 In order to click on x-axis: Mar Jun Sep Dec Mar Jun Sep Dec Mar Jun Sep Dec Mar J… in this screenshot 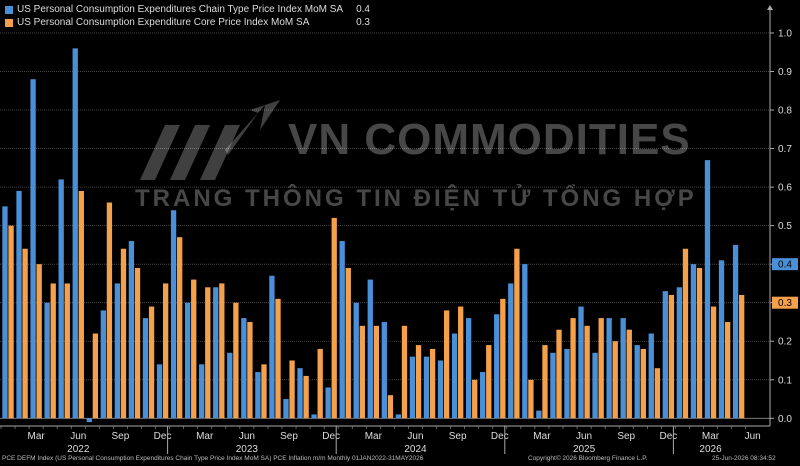, I will do `click(385, 440)`.